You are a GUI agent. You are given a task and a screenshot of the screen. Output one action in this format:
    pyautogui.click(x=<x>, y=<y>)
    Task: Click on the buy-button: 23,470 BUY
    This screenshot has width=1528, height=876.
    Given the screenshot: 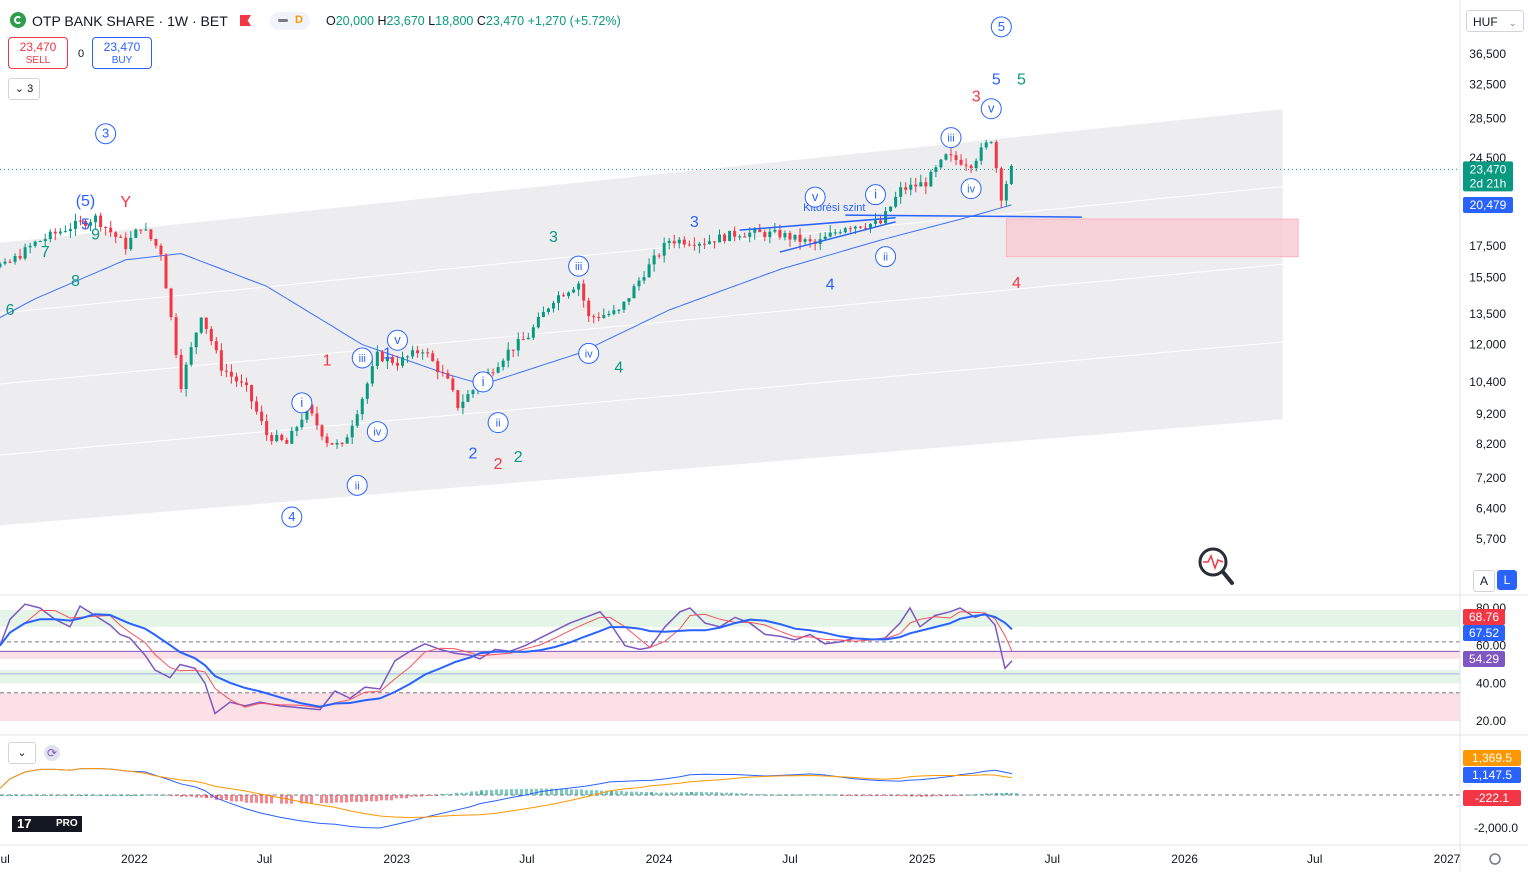 What is the action you would take?
    pyautogui.click(x=122, y=53)
    